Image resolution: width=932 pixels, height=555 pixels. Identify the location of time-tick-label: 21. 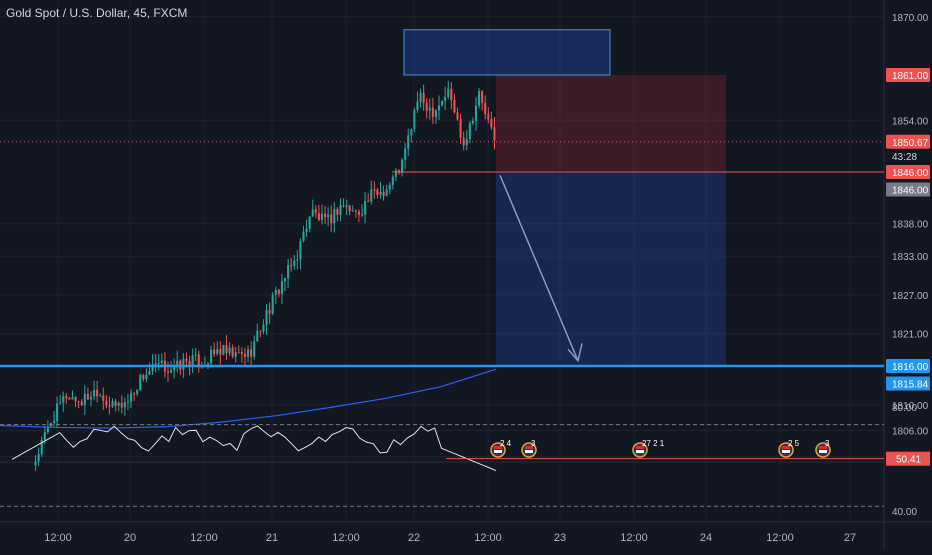
(272, 538).